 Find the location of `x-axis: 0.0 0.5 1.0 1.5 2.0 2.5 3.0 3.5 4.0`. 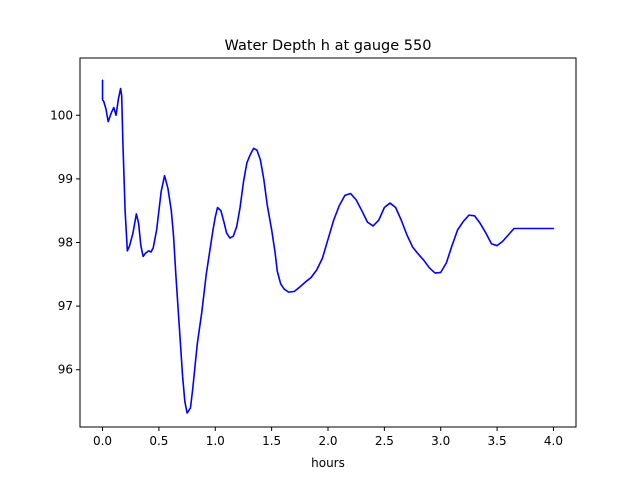

x-axis: 0.0 0.5 1.0 1.5 2.0 2.5 3.0 3.5 4.0 is located at coordinates (328, 437).